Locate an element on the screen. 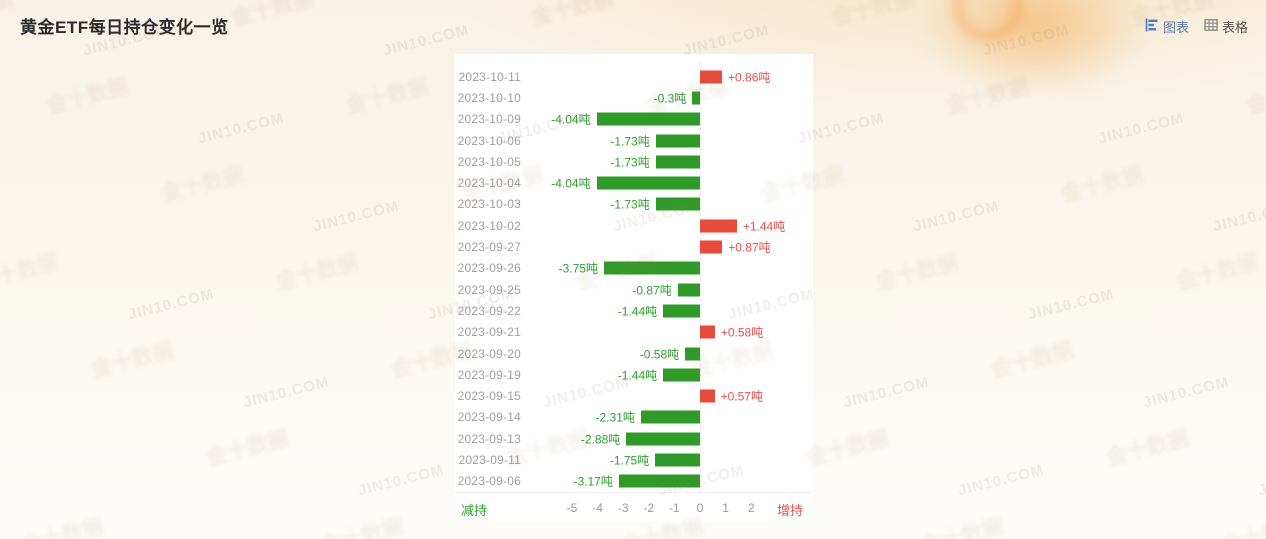 This screenshot has width=1266, height=539. value-label: -0.3吨 is located at coordinates (670, 98).